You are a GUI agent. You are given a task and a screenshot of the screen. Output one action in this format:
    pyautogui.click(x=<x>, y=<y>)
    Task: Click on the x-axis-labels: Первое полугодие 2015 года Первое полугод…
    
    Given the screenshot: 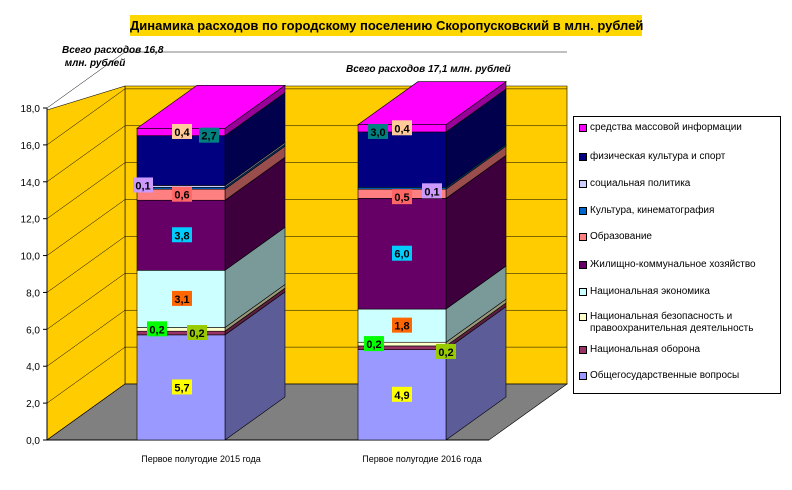 What is the action you would take?
    pyautogui.click(x=311, y=459)
    